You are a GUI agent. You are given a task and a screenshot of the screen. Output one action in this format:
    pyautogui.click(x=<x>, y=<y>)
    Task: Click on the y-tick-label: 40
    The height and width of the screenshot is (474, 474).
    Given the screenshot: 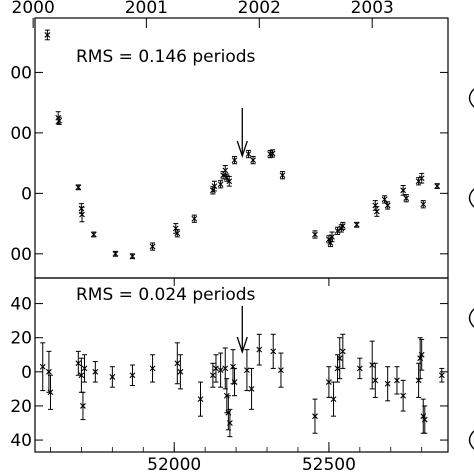 What is the action you would take?
    pyautogui.click(x=21, y=305)
    